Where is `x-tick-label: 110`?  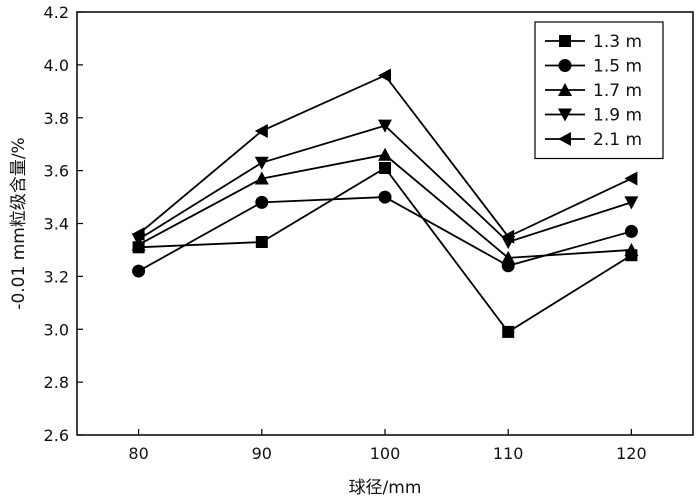 x-tick-label: 110 is located at coordinates (508, 453).